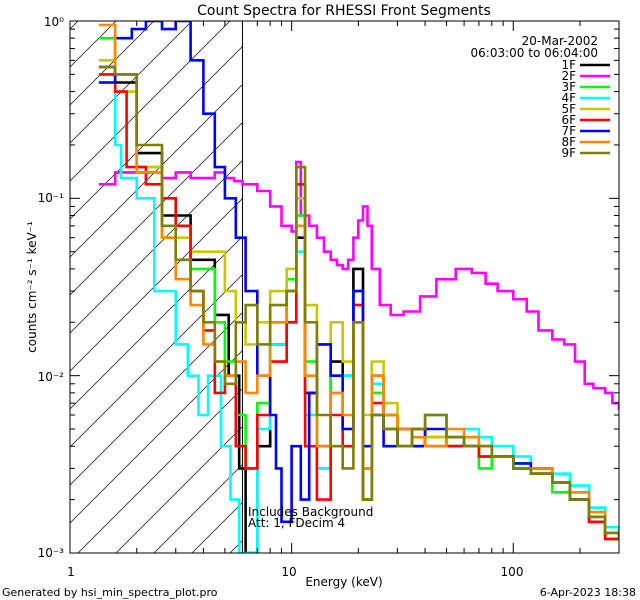 This screenshot has height=600, width=640. I want to click on footer-timestamp: 6-Apr-2023 18:38, so click(588, 592).